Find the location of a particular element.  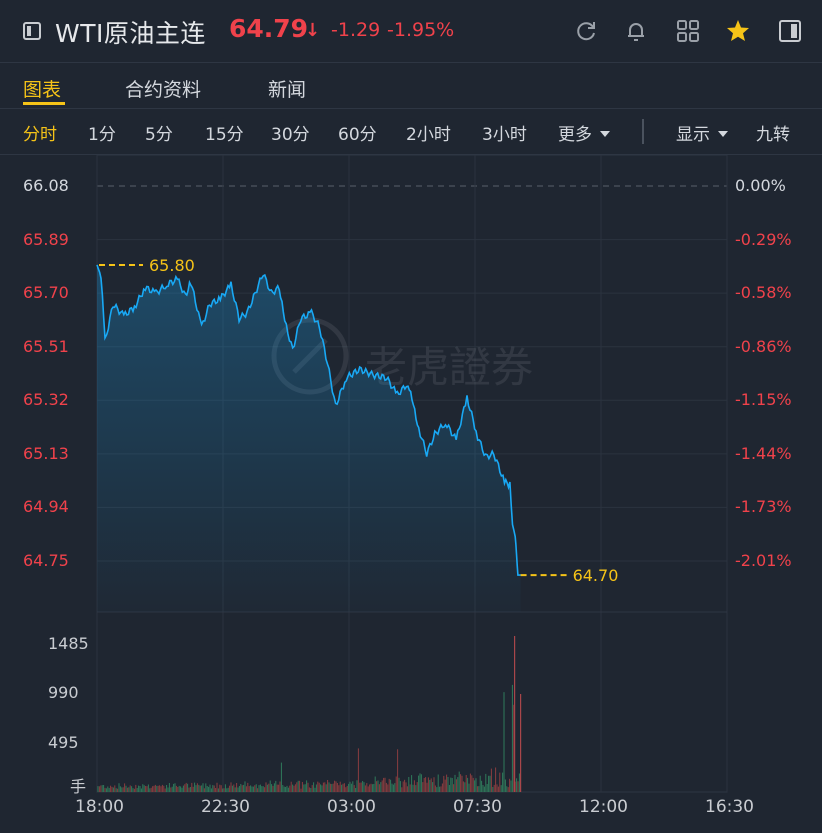

active-tab-indicator is located at coordinates (44, 103).